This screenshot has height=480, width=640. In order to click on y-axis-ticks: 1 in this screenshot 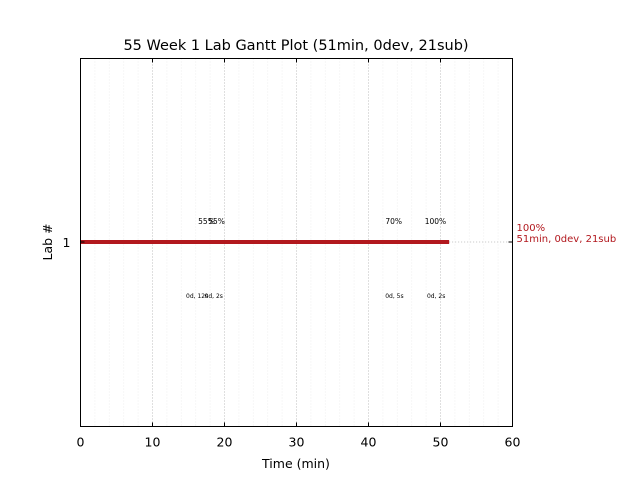, I will do `click(288, 242)`.